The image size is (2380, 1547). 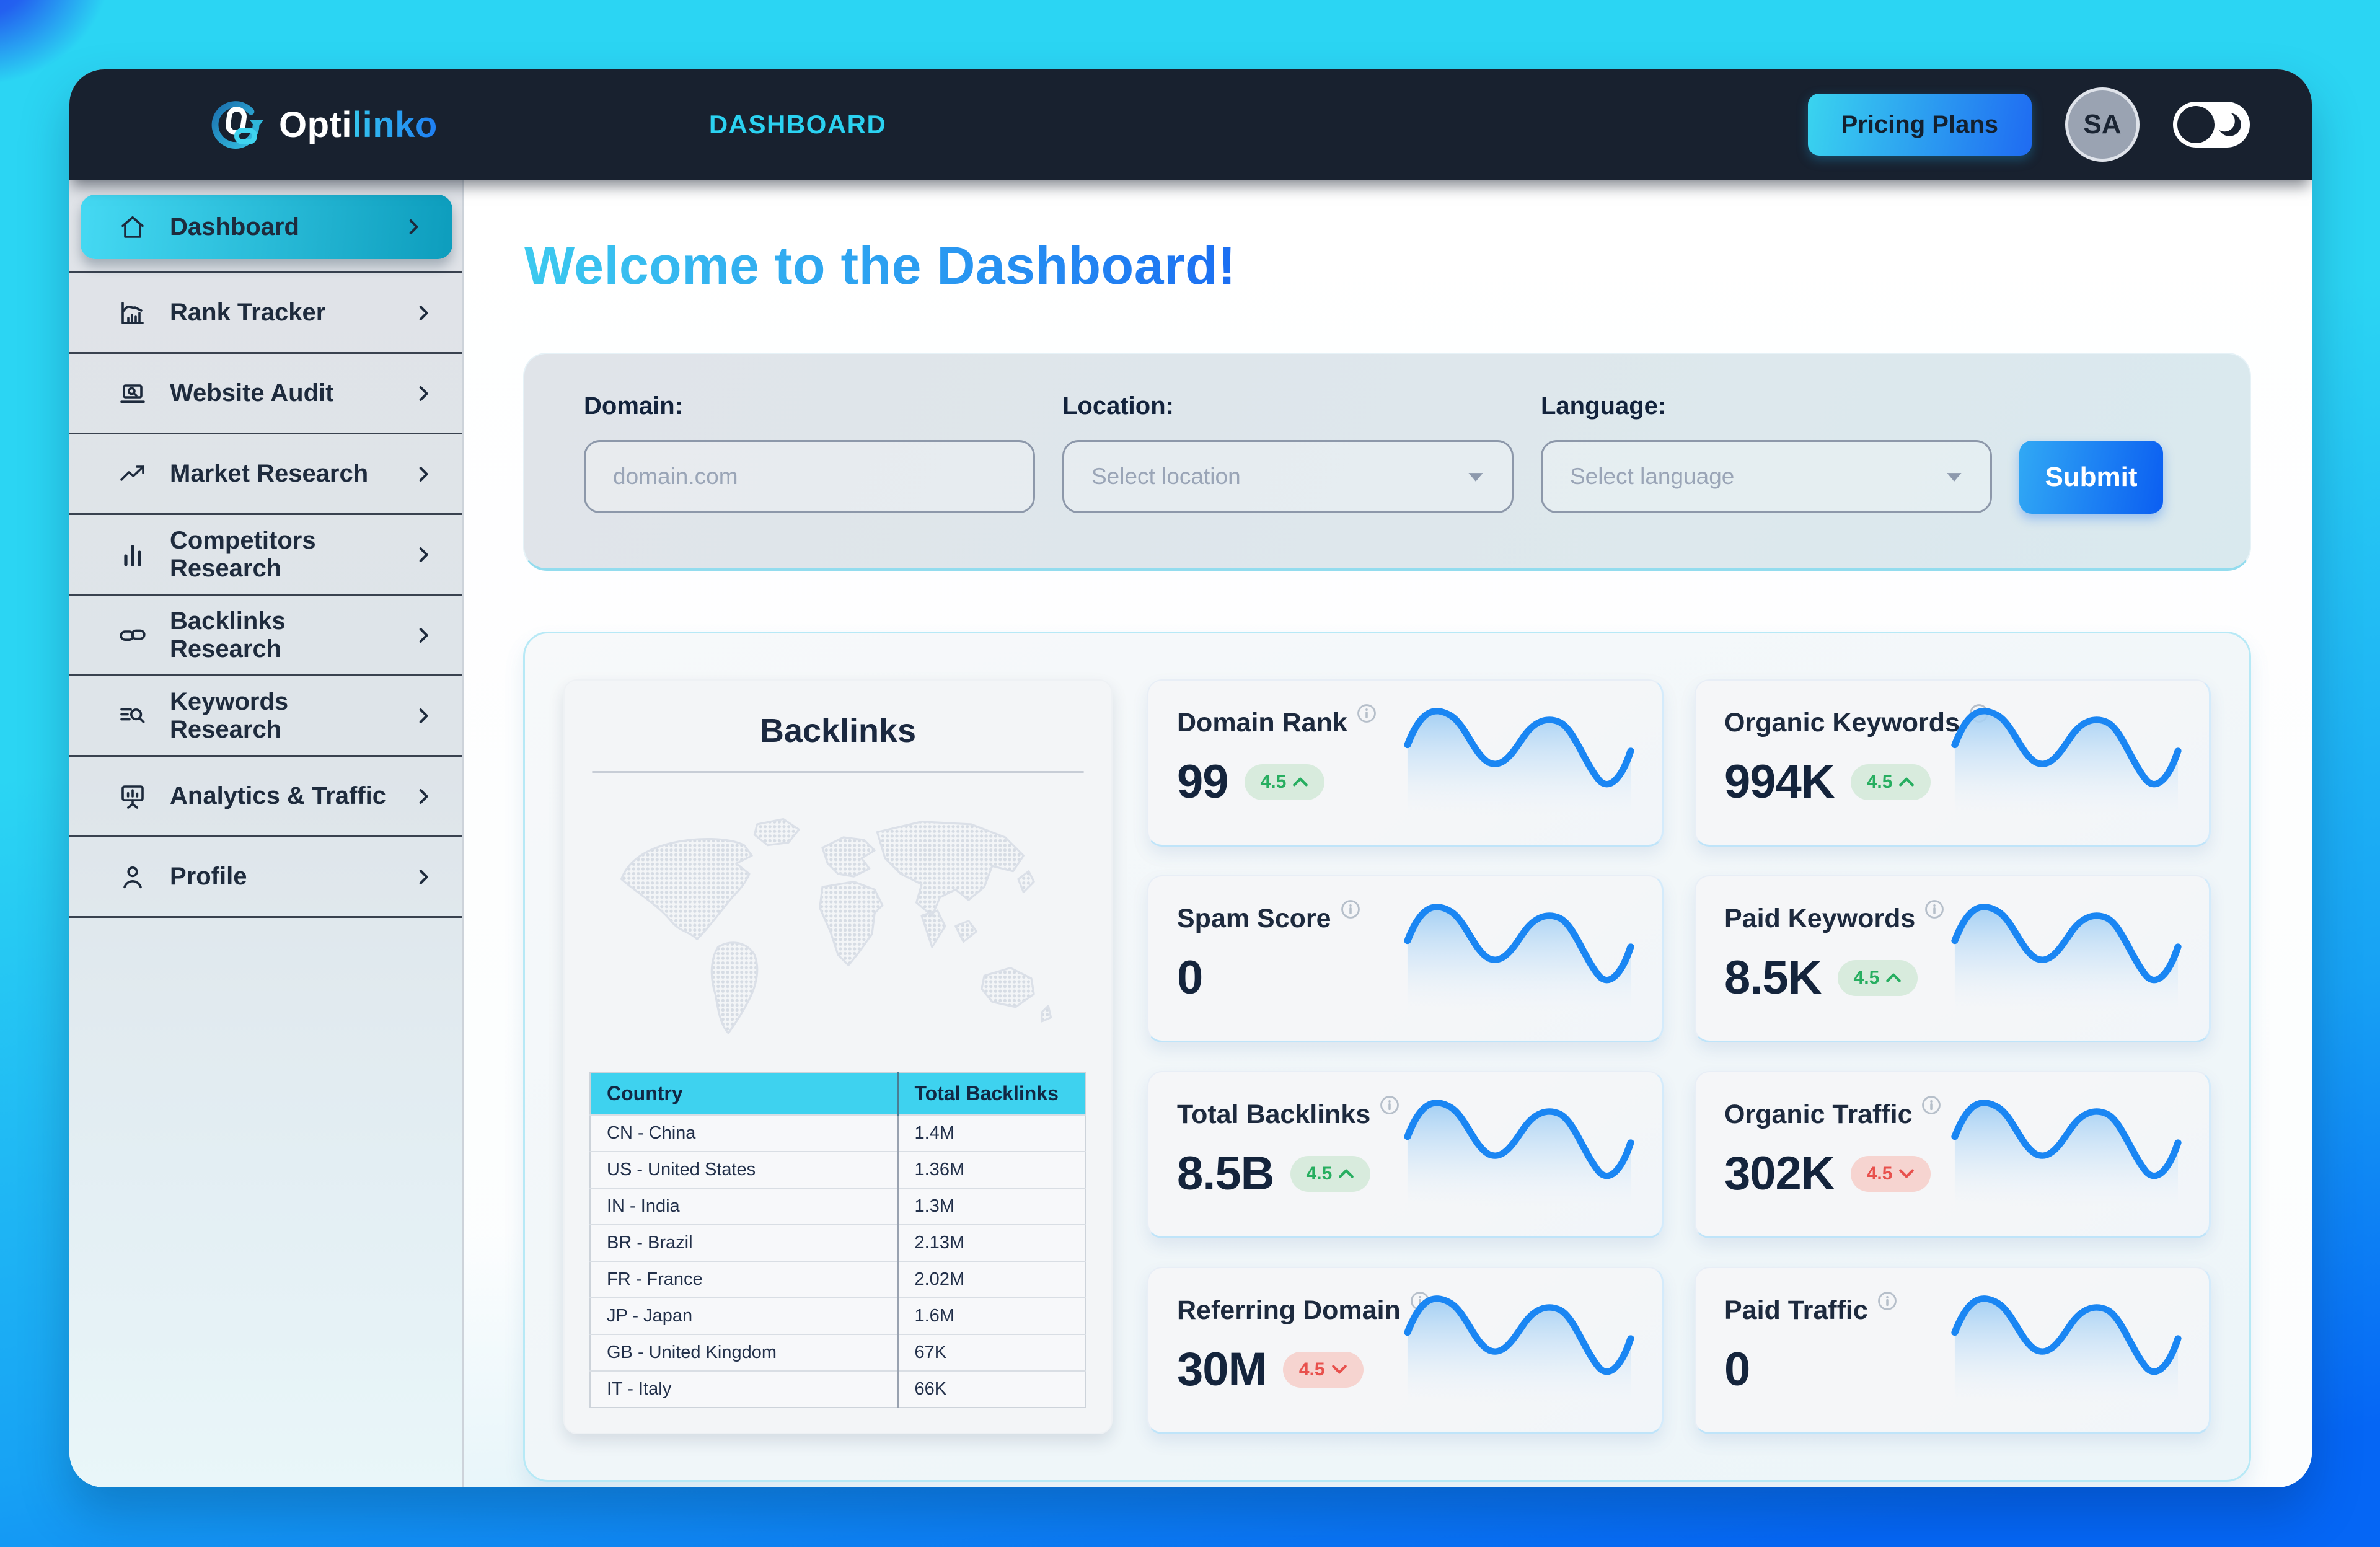 What do you see at coordinates (229, 715) in the screenshot?
I see `sidebar-item-label: Keywords Research` at bounding box center [229, 715].